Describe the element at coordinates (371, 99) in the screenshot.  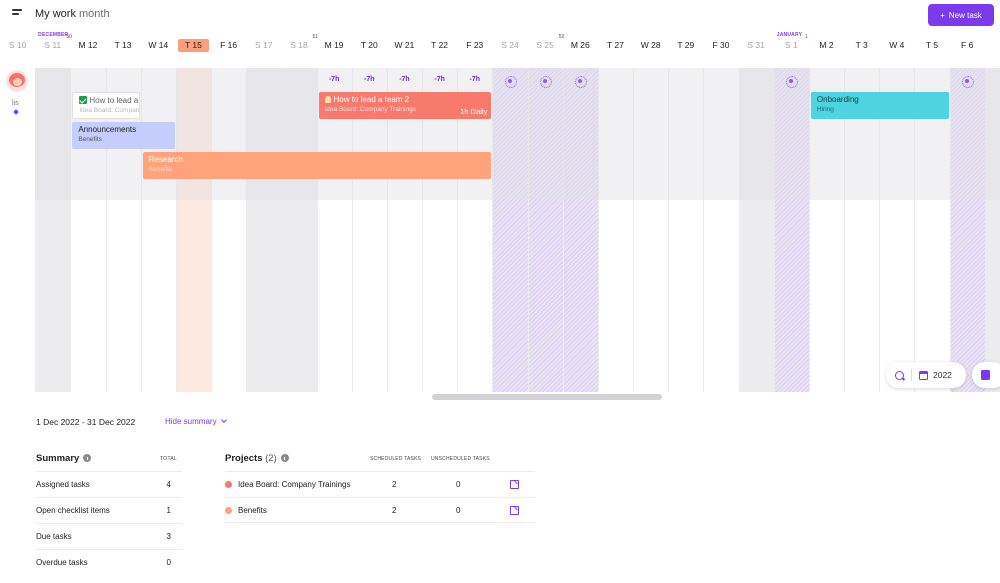
I see `task-title-text: How to lead a team 2` at that location.